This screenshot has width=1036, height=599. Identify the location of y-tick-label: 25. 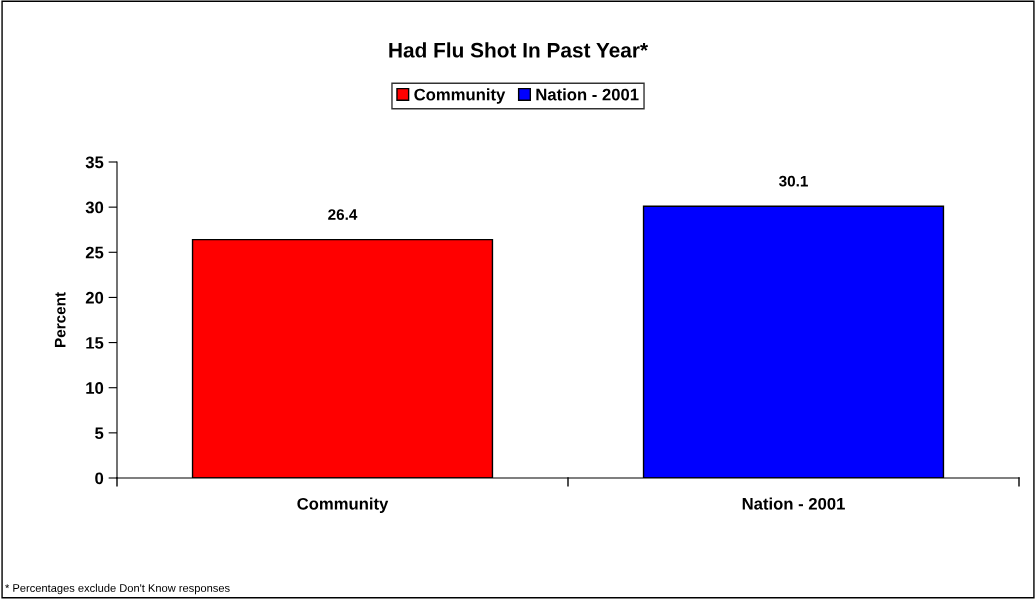
(94, 252).